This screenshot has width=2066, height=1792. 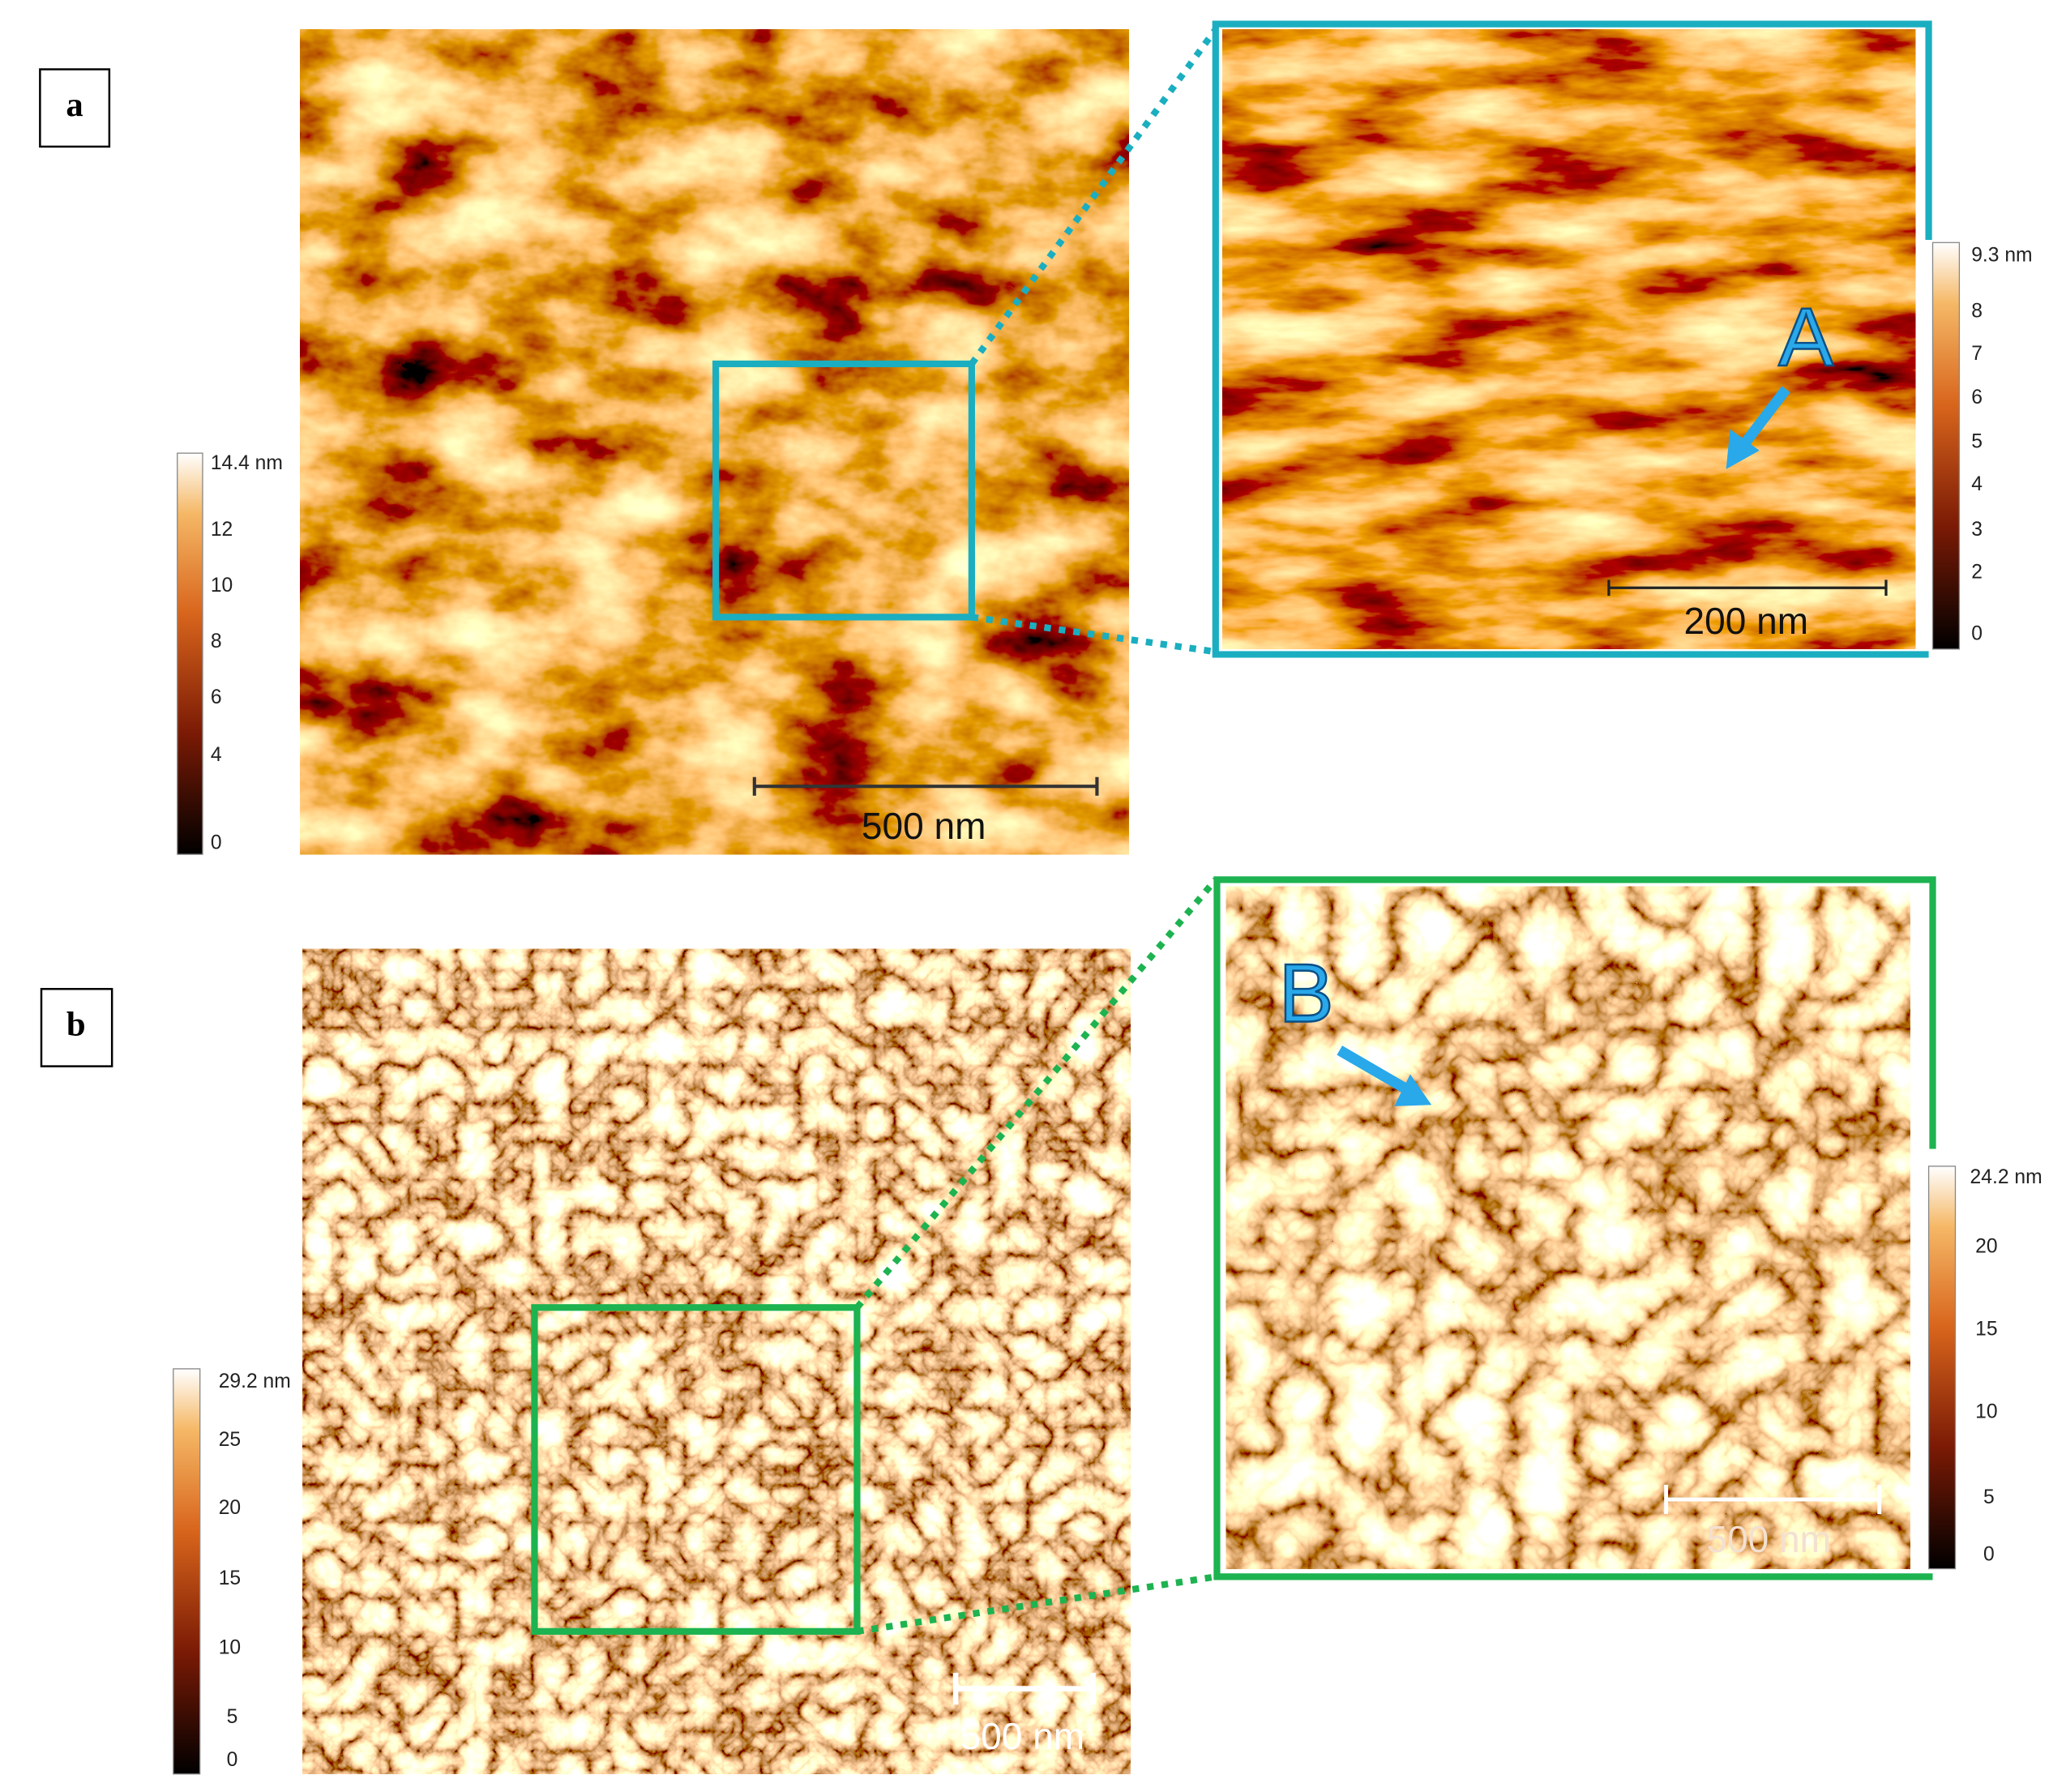 What do you see at coordinates (255, 1381) in the screenshot?
I see `colorbar-tick: 29.2 nm` at bounding box center [255, 1381].